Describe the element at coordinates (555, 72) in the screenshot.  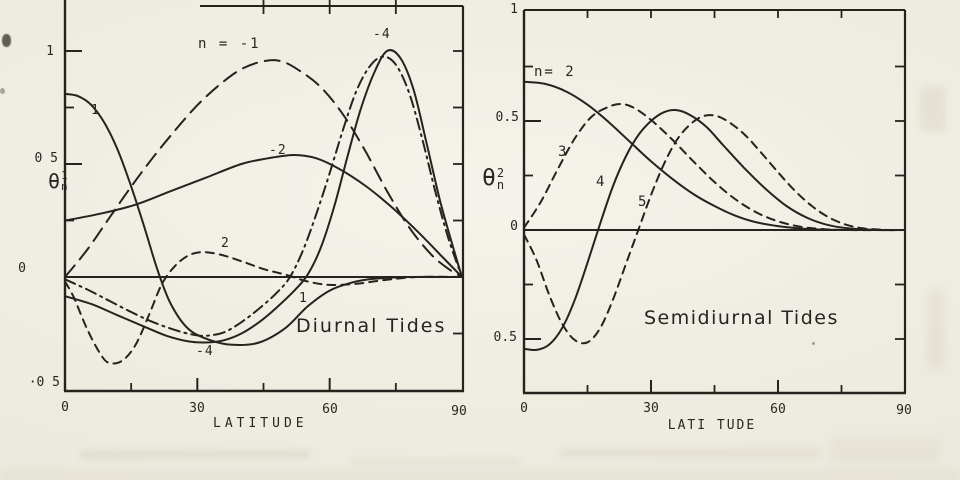
I see `curve-label-n-2: n= 2` at that location.